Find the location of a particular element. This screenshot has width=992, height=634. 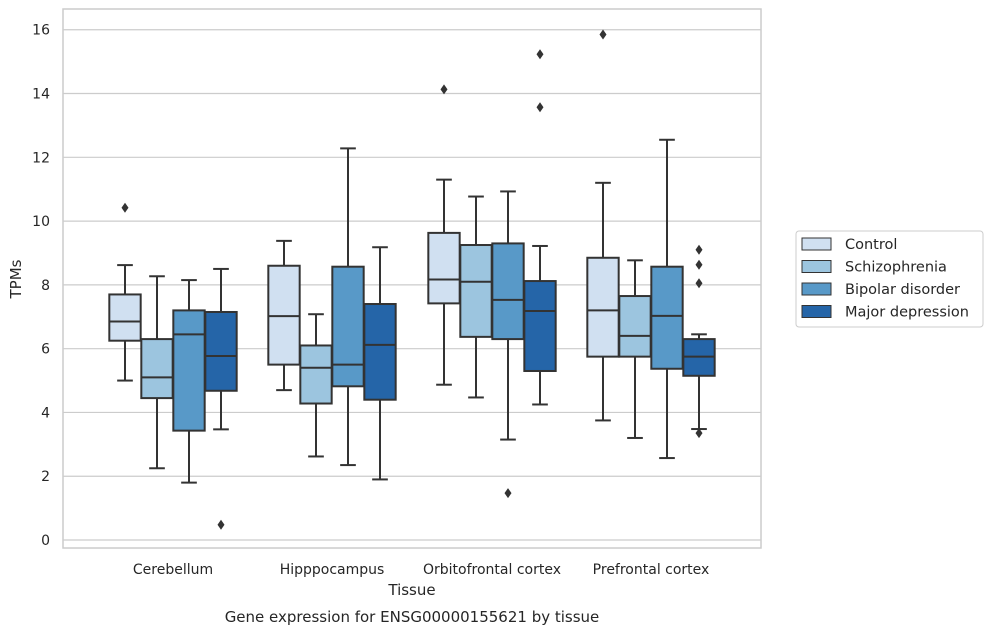

y-tick-label: 14 is located at coordinates (41, 95).